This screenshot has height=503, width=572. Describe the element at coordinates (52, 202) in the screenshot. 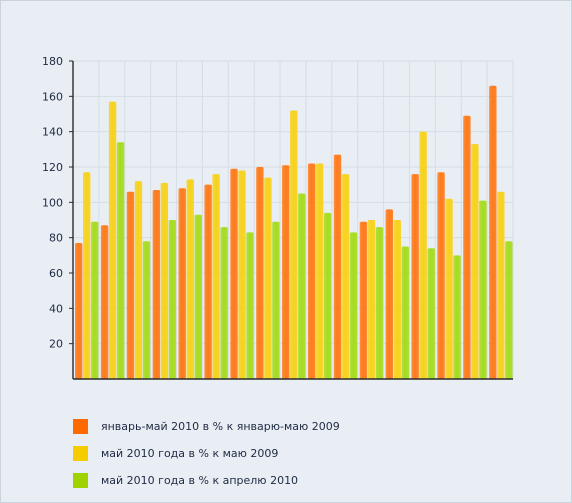

I see `y-tick-label: 100` at that location.